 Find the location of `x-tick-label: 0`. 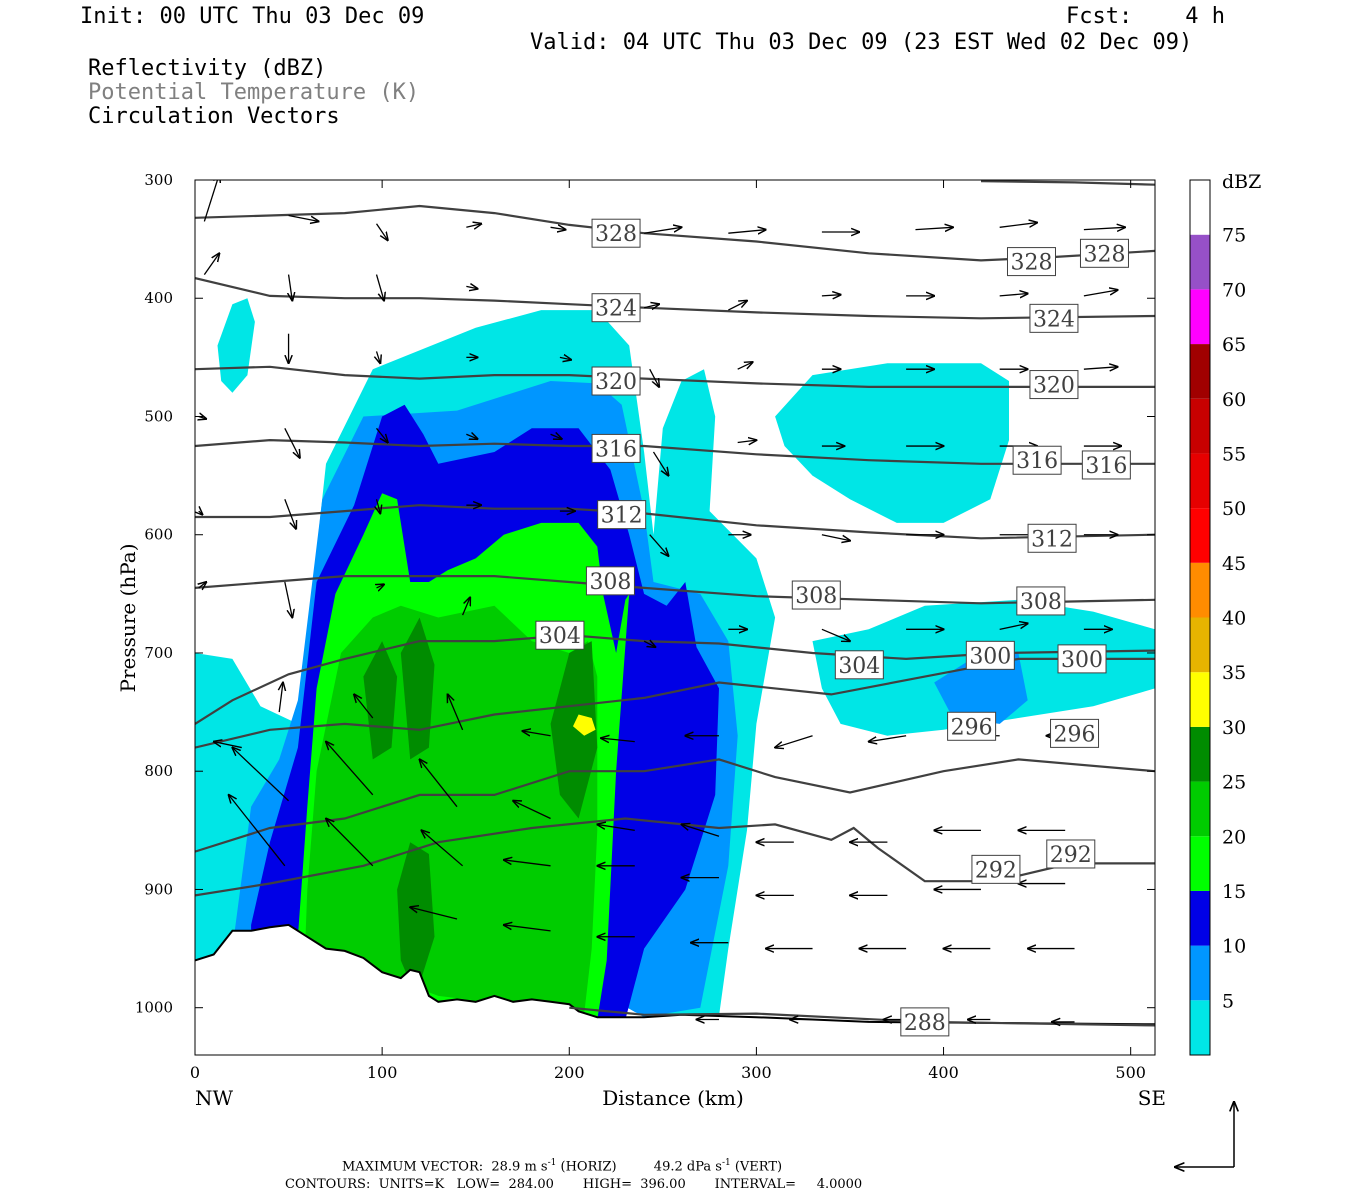

x-tick-label: 0 is located at coordinates (195, 1072).